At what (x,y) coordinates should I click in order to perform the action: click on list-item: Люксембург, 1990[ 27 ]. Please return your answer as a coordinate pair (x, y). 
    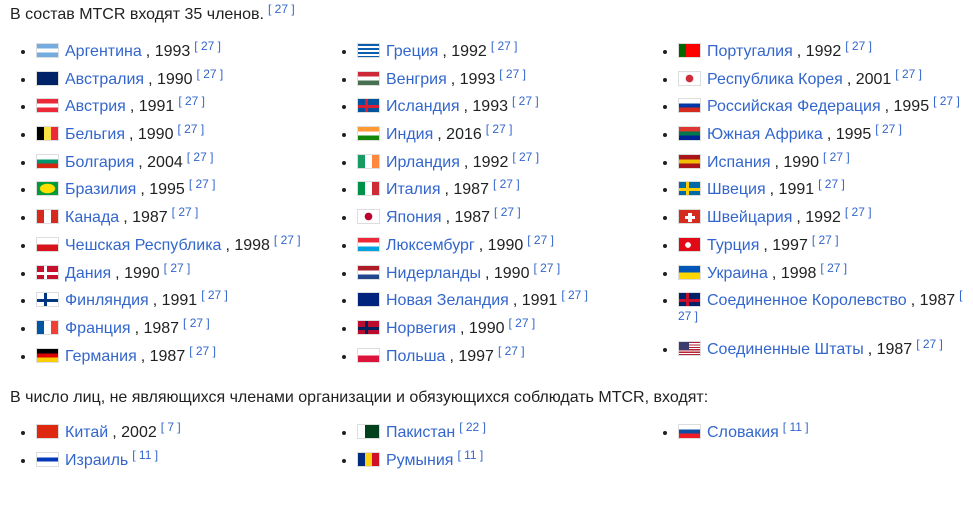
    Looking at the image, I should click on (504, 244).